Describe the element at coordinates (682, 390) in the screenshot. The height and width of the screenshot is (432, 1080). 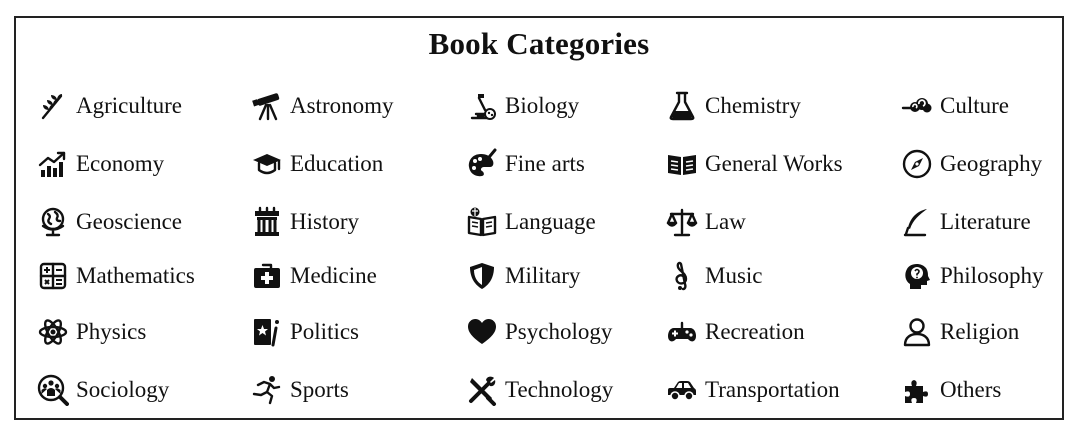
I see `car-icon` at that location.